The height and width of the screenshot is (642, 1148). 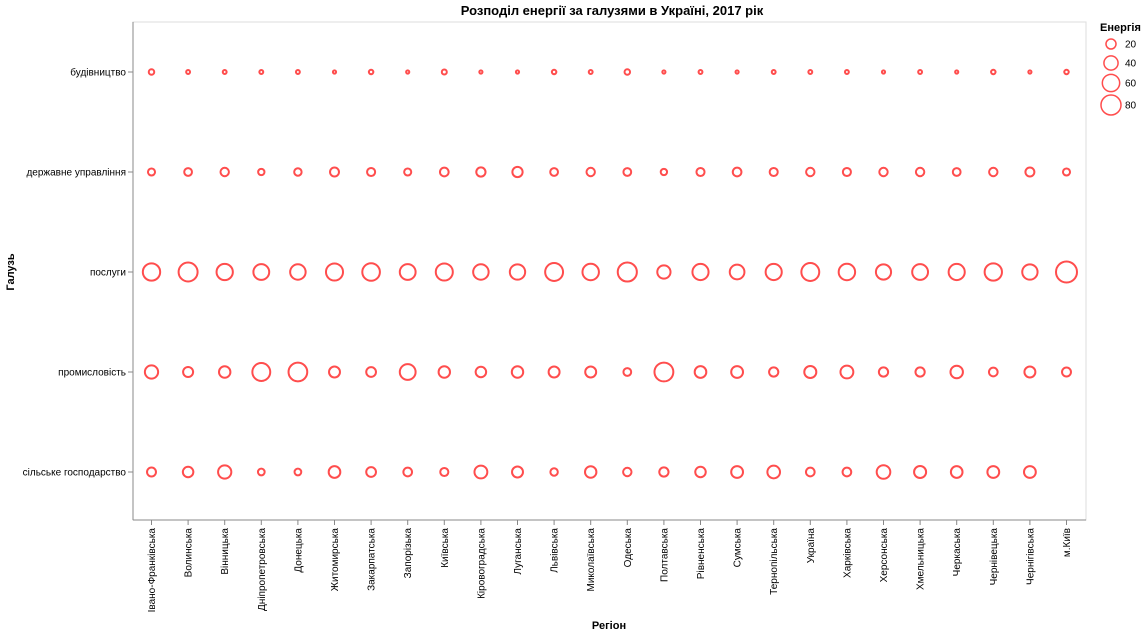 I want to click on y-tick-label: промисловість, so click(x=92, y=373).